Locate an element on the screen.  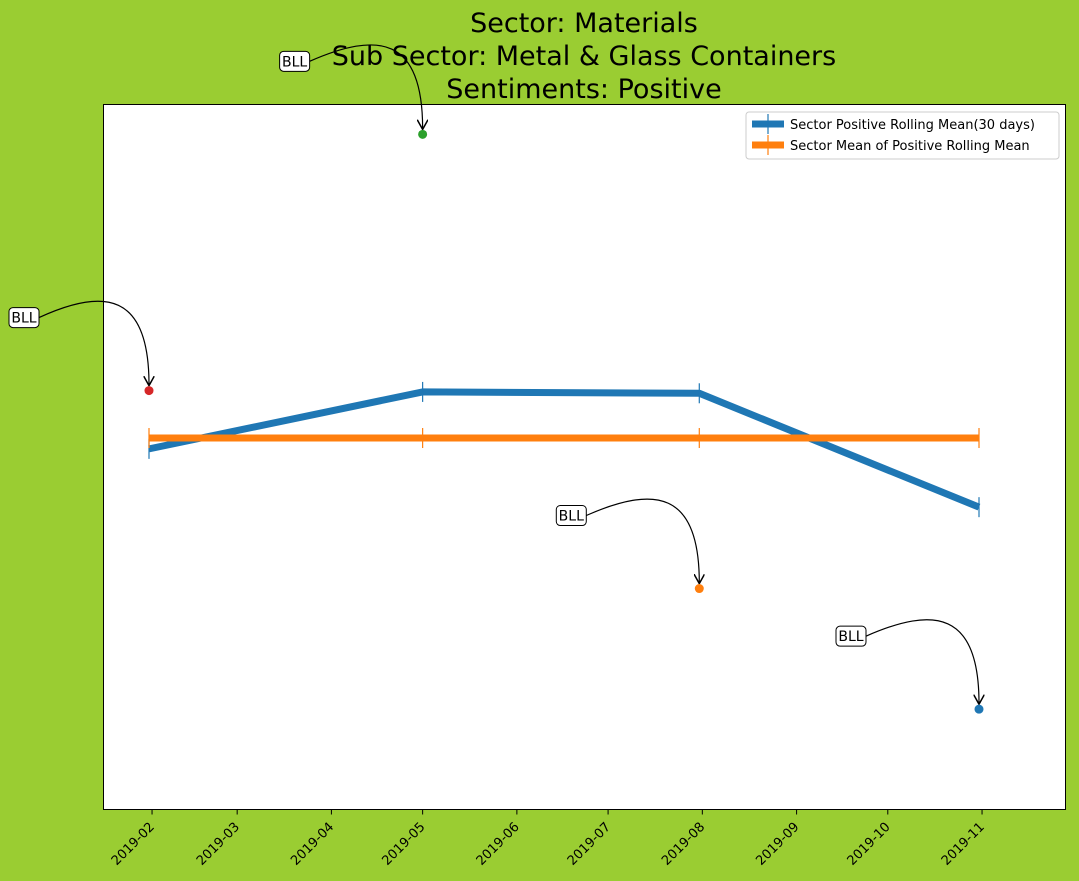
legend-box is located at coordinates (902, 135).